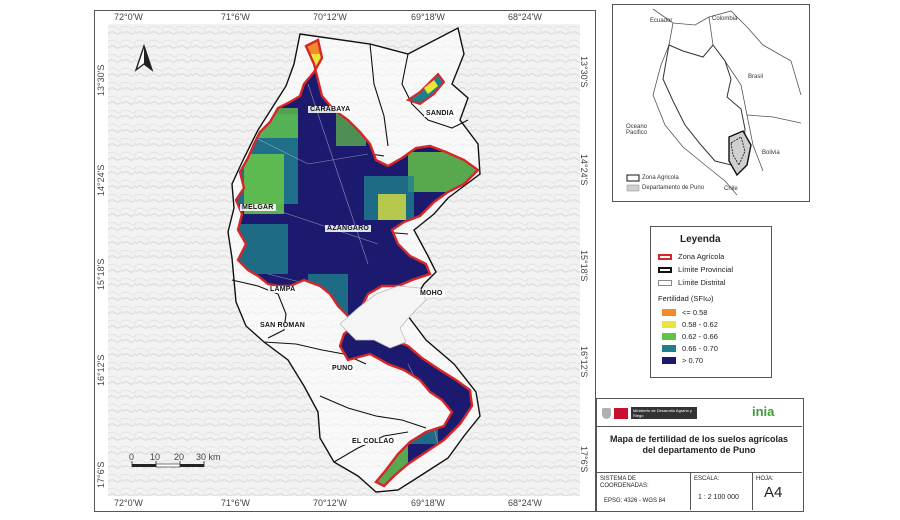 The image size is (900, 520). Describe the element at coordinates (665, 282) in the screenshot. I see `limite-distrital-swatch` at that location.